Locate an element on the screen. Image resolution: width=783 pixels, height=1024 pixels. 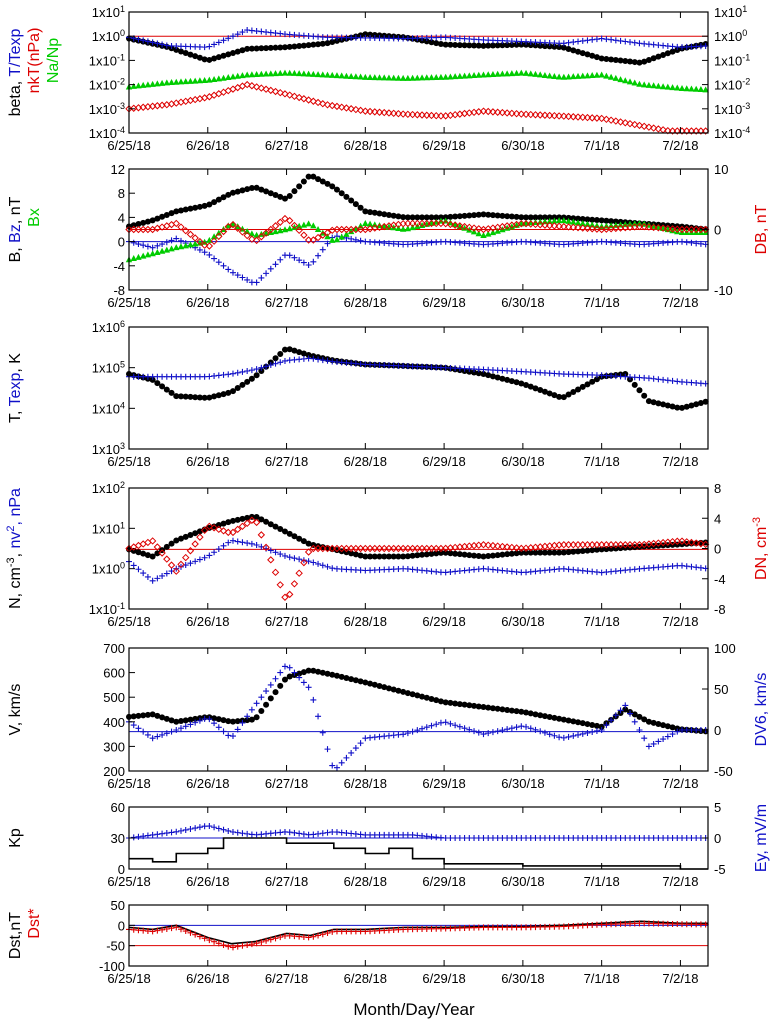
y-tick-label-right: 0 is located at coordinates (717, 549).